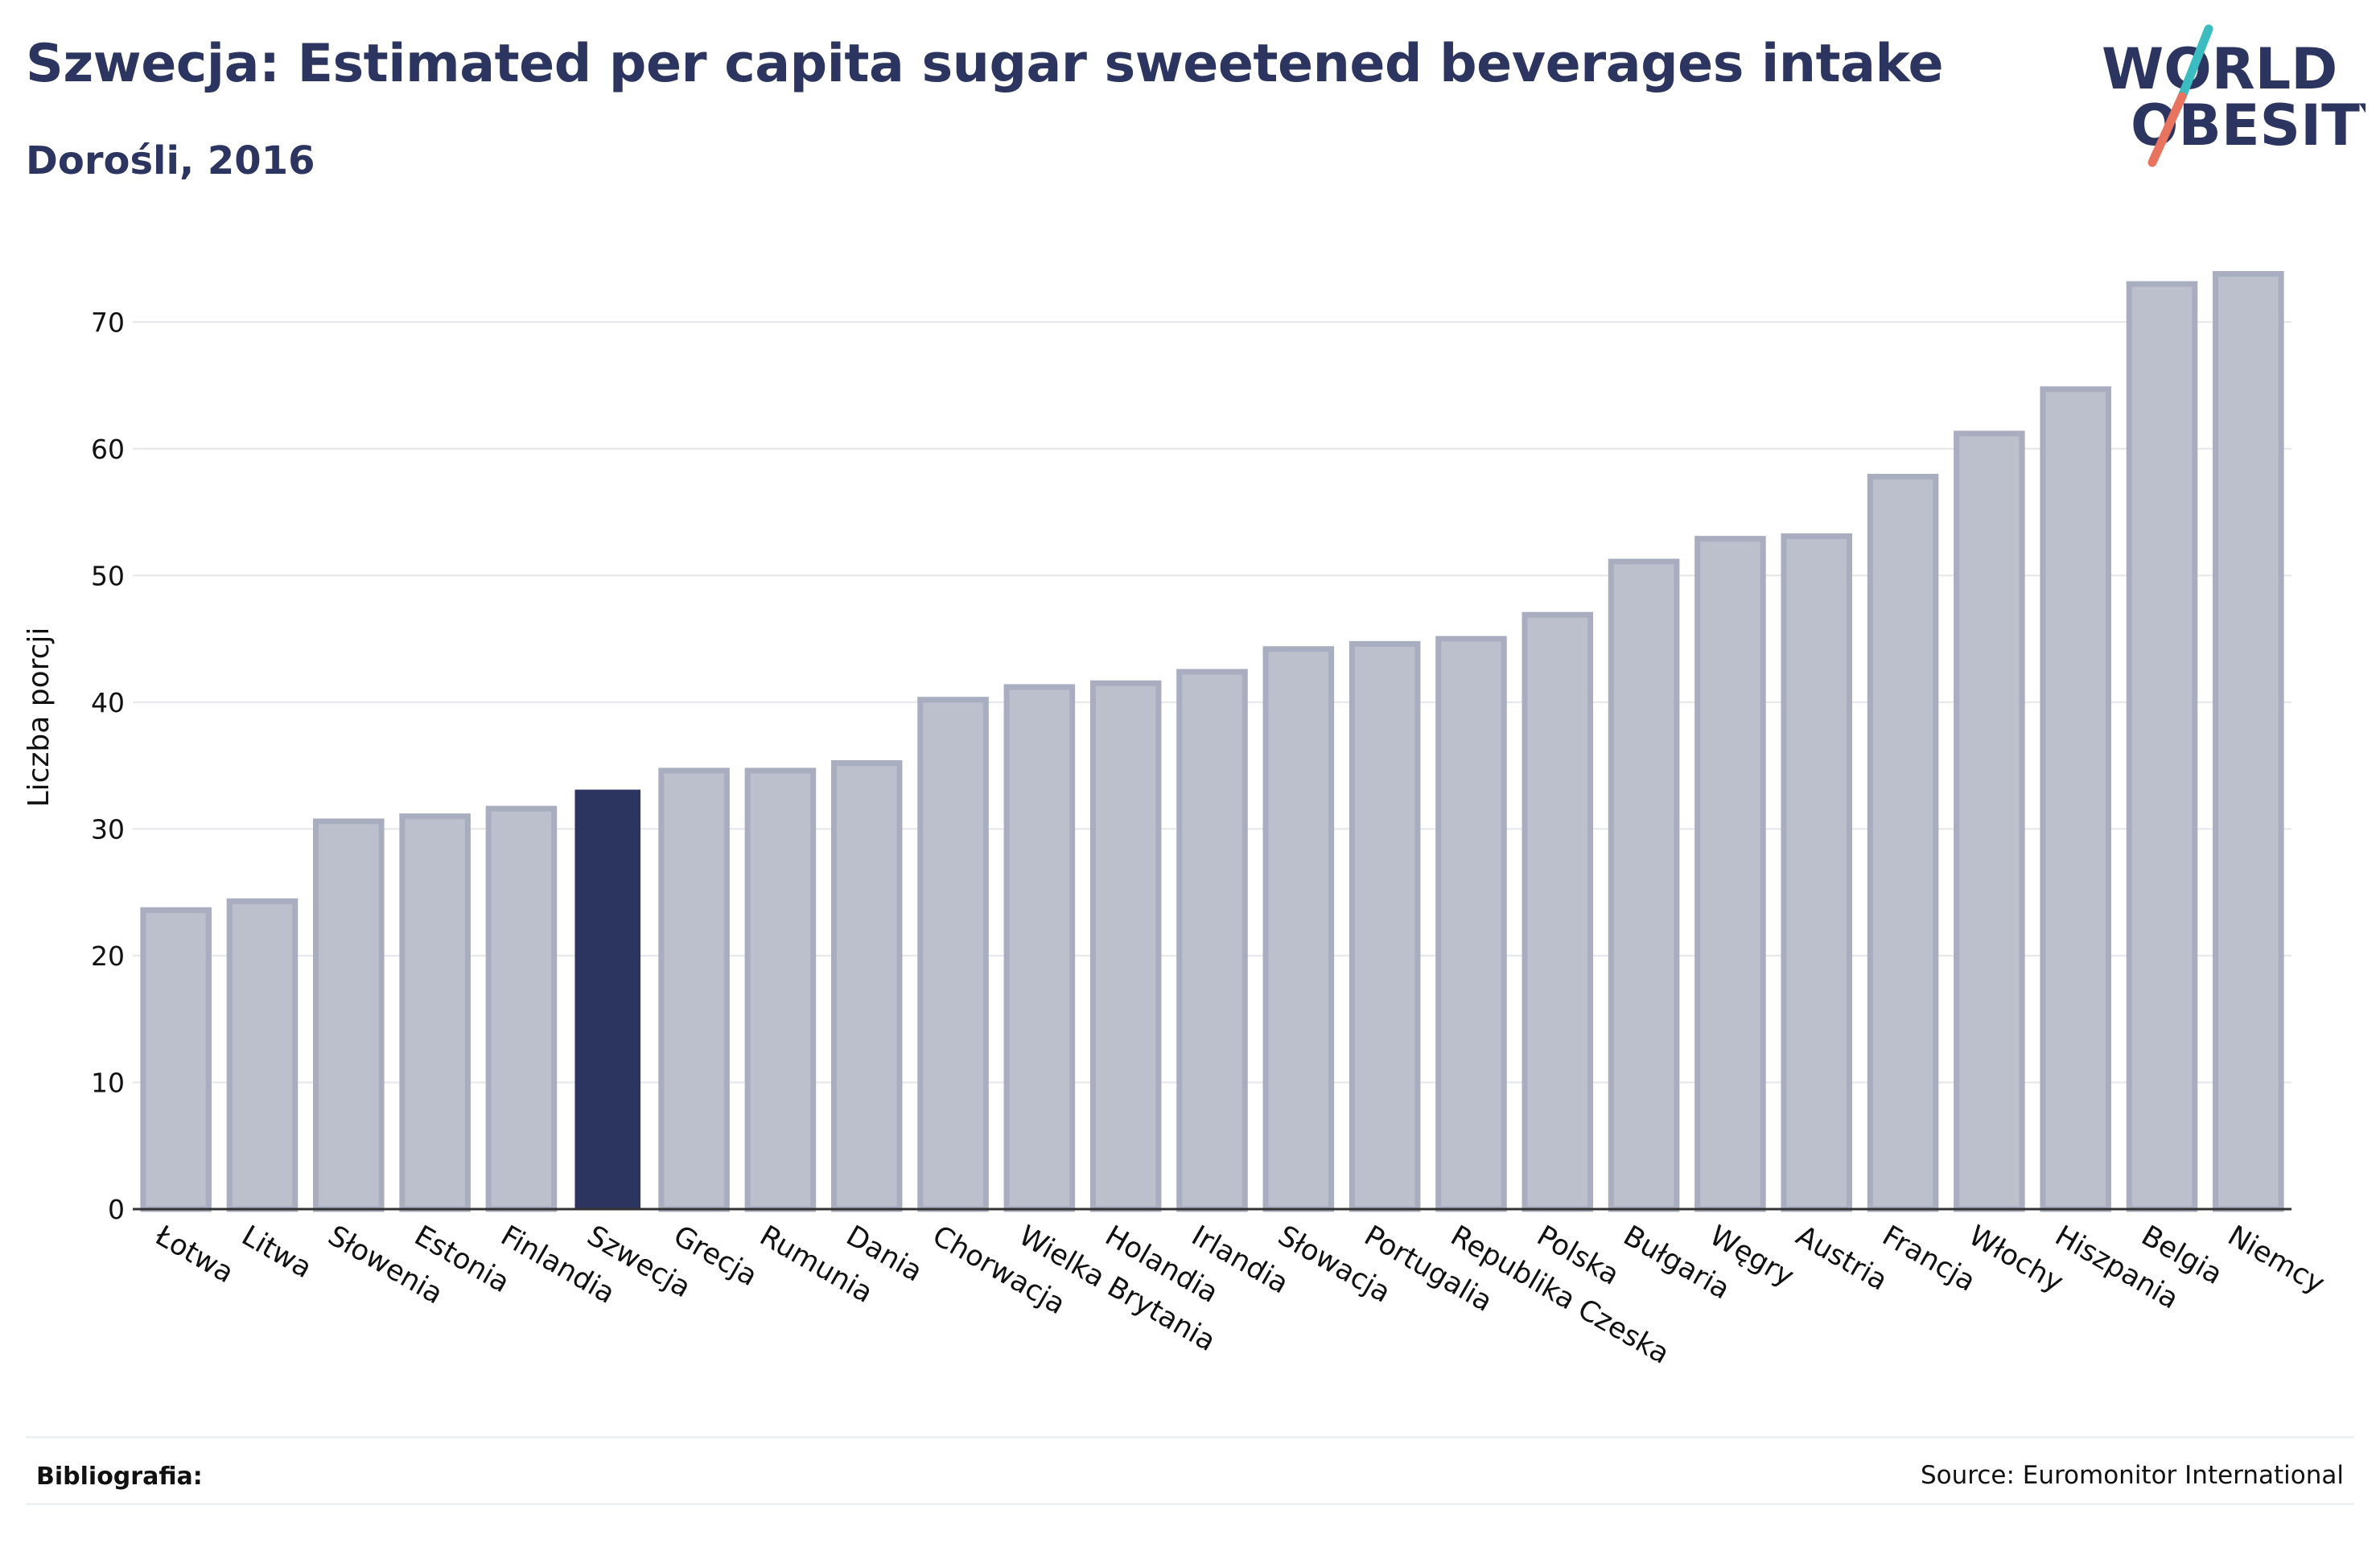  I want to click on logo-word-world: WORLD, so click(2219, 69).